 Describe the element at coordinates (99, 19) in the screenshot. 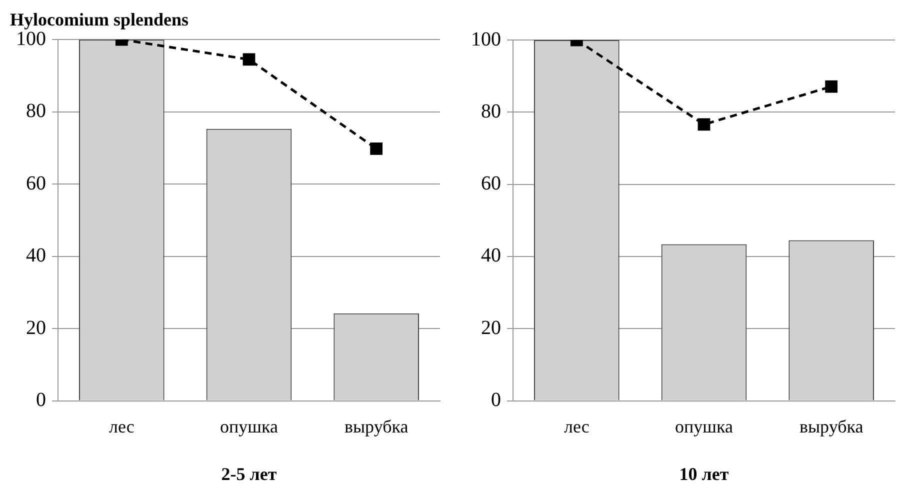

I see `chart-title: Hylocomium splendens` at that location.